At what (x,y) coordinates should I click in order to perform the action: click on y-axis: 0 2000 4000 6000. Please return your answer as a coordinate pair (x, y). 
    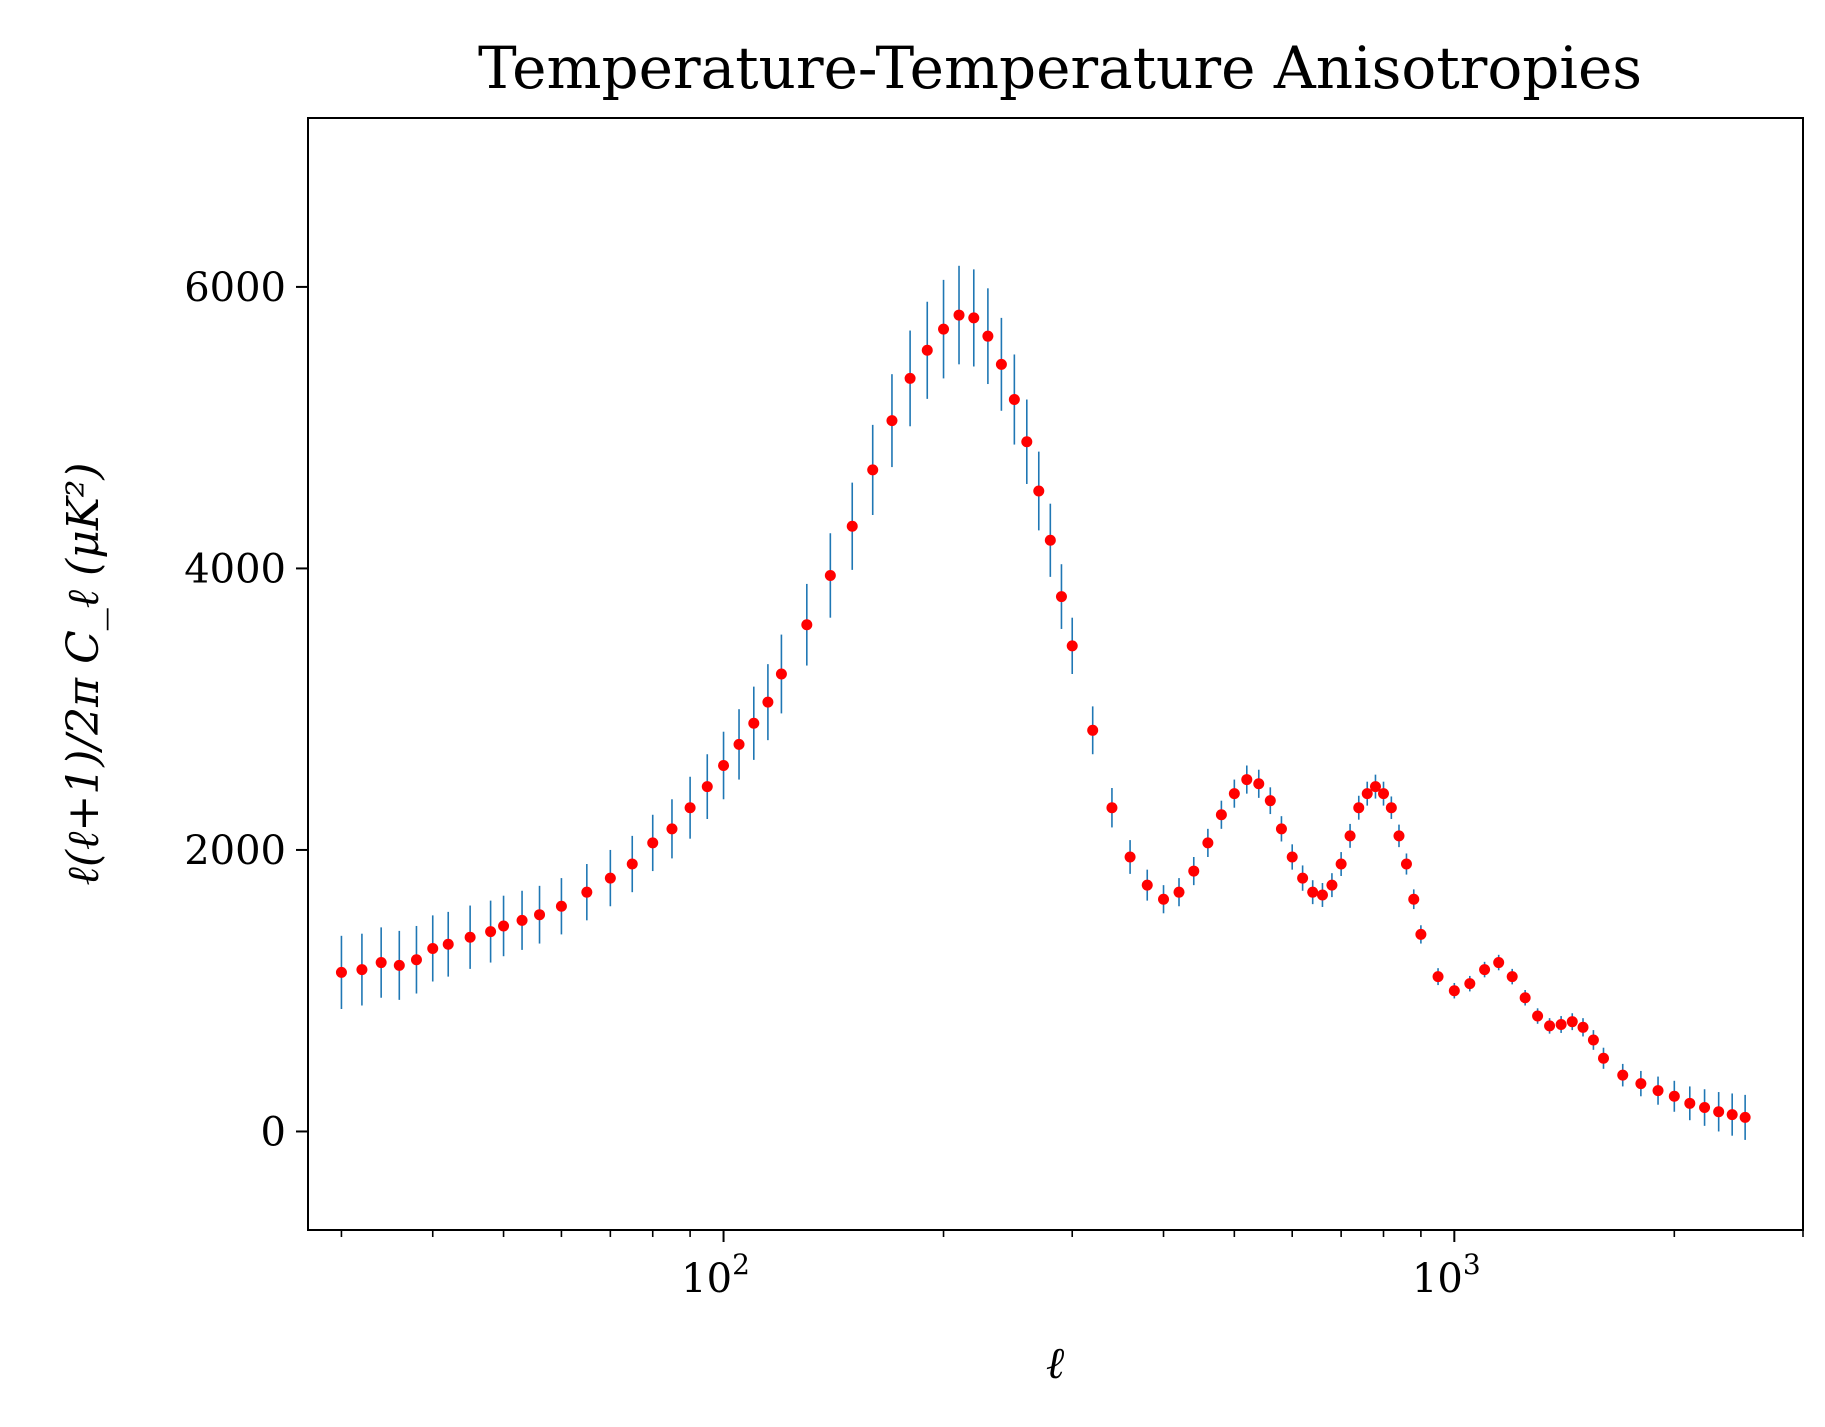
    Looking at the image, I should click on (246, 710).